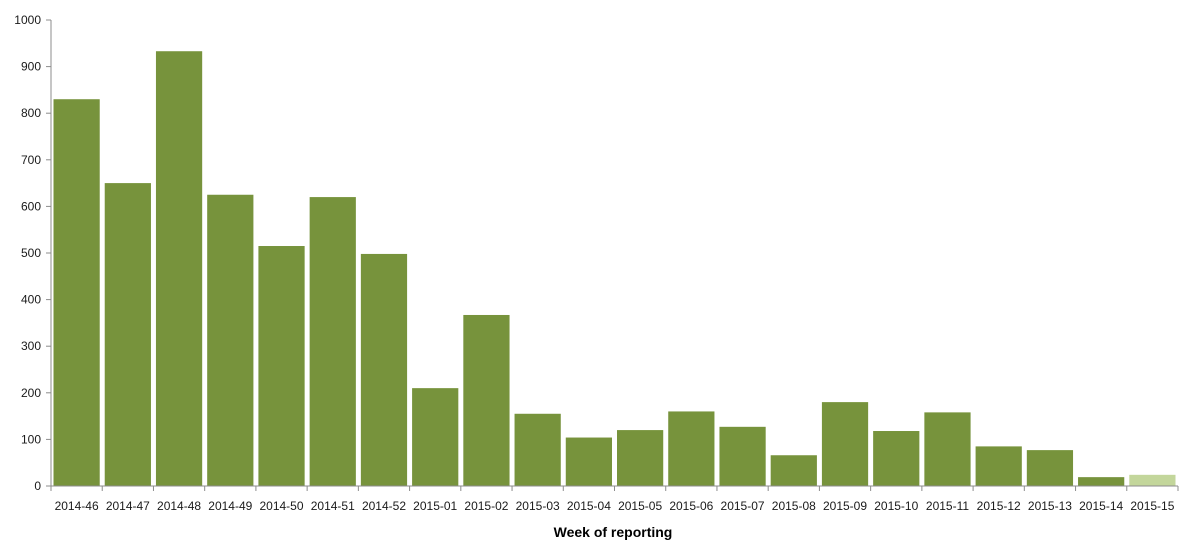  Describe the element at coordinates (896, 506) in the screenshot. I see `x-tick-label: 2015-10` at that location.